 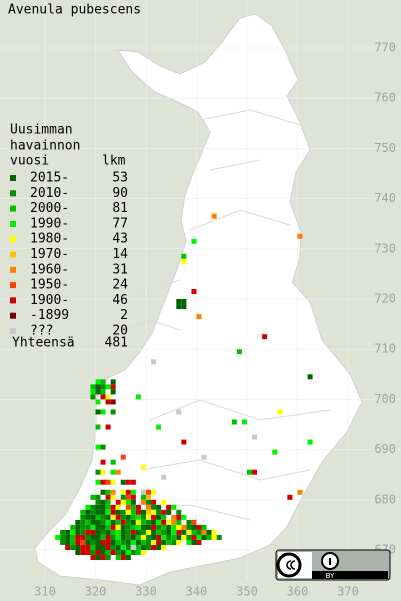 What do you see at coordinates (348, 592) in the screenshot?
I see `x-tick-label: 370` at bounding box center [348, 592].